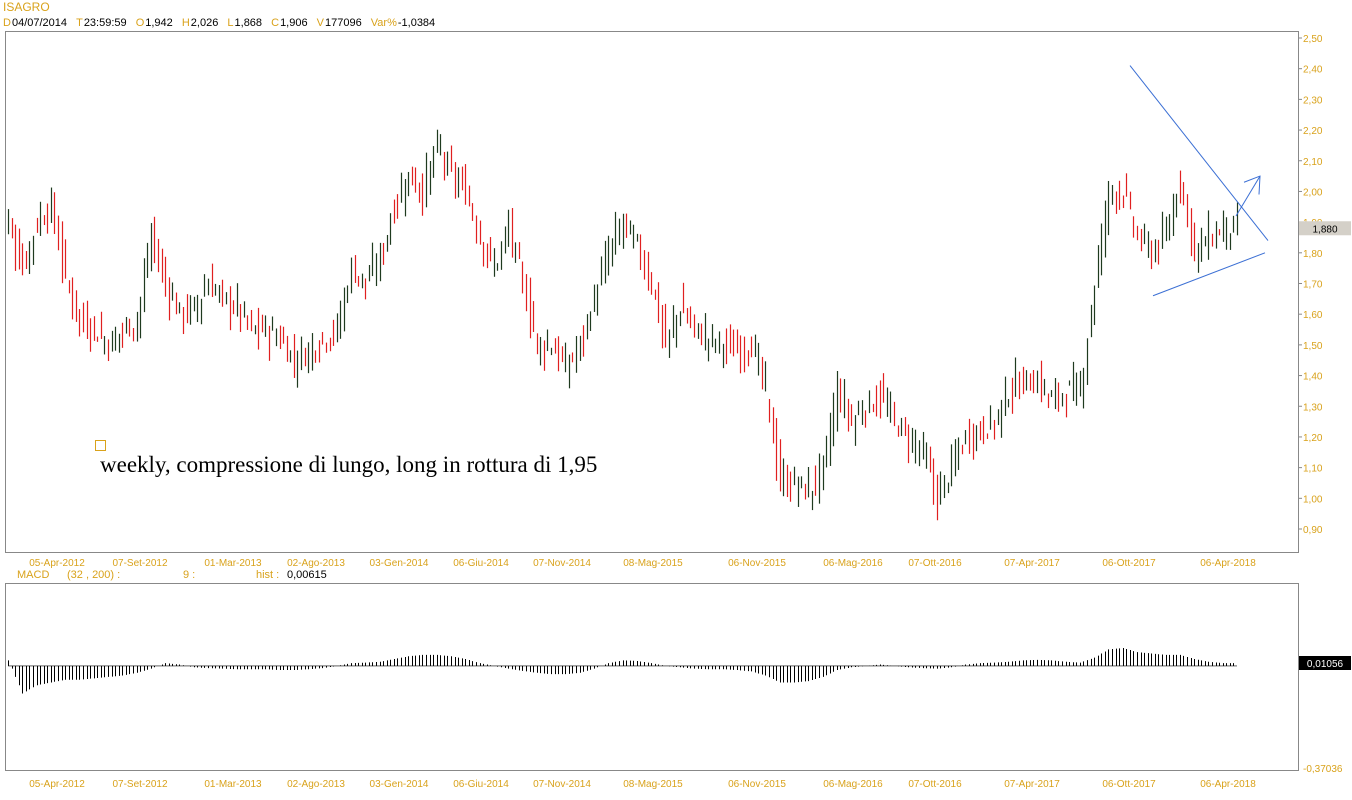  I want to click on macd-x-tick-label: 05-Apr-2012, so click(57, 784).